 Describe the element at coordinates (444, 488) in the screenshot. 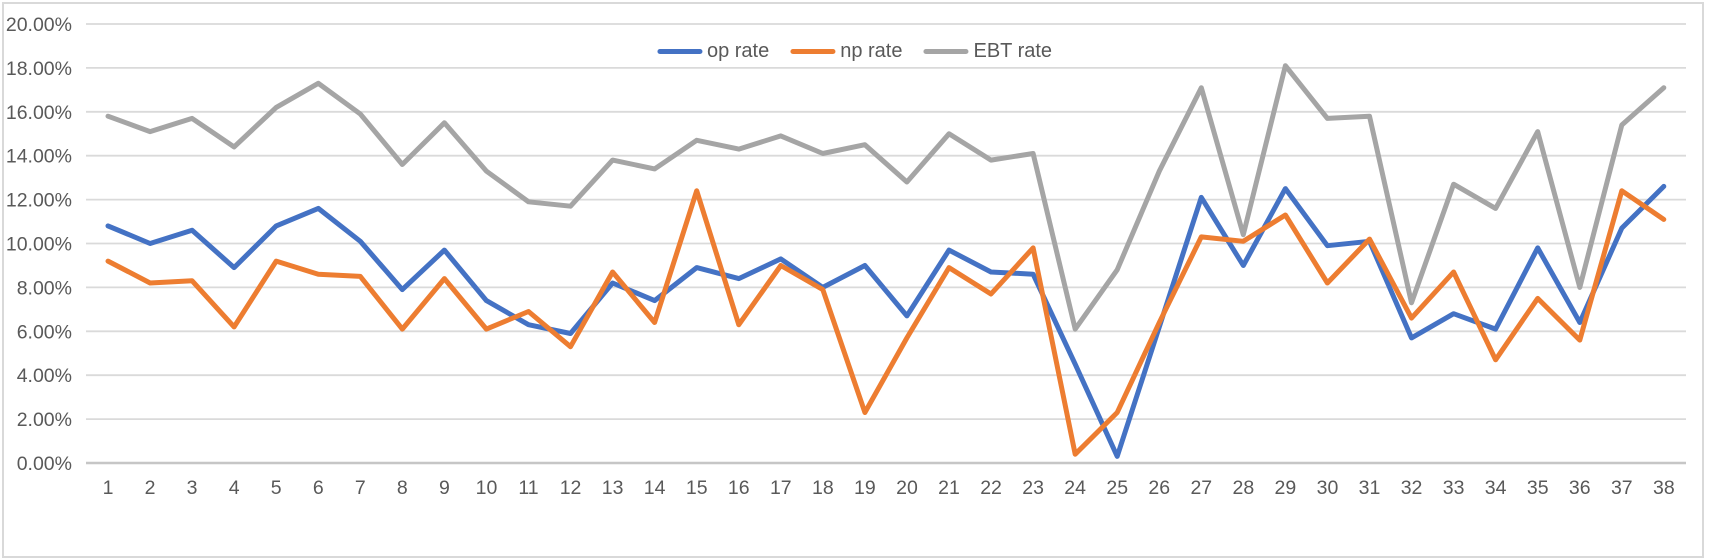

I see `x-axis-tick-label: 9` at that location.